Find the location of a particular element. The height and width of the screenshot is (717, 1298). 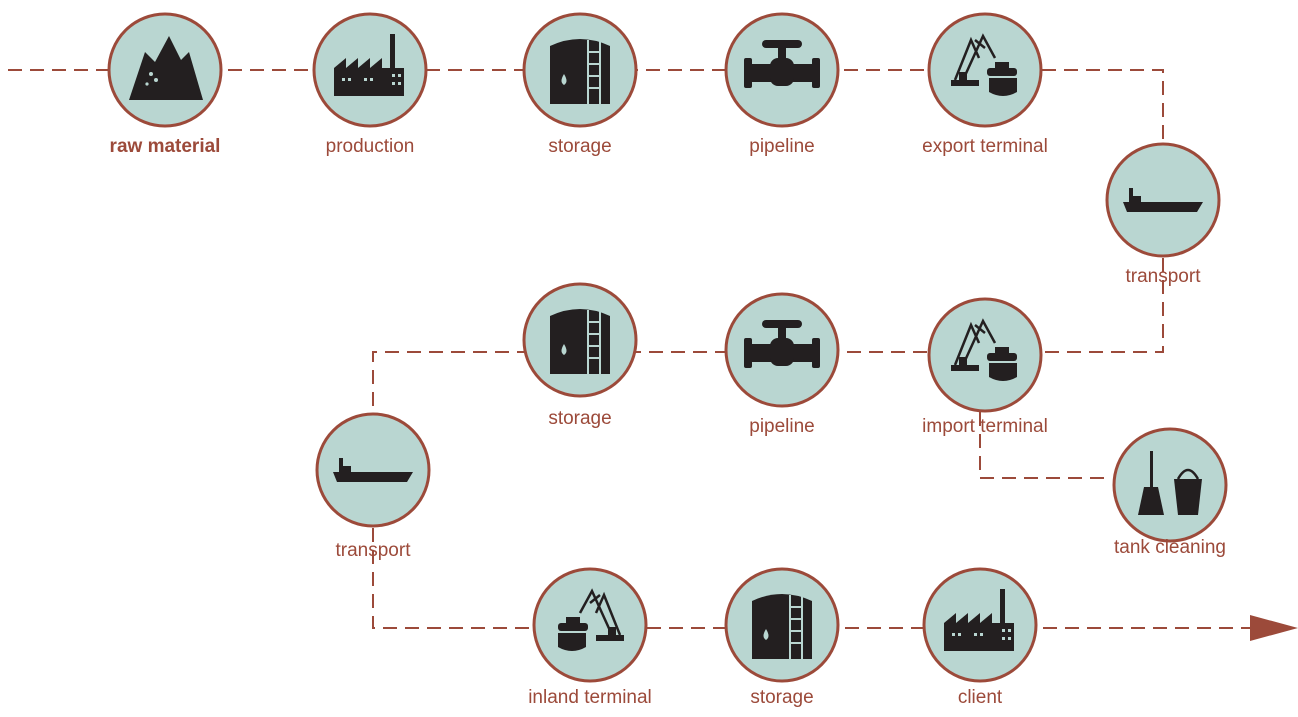

node-label: tank cleaning is located at coordinates (1170, 547).